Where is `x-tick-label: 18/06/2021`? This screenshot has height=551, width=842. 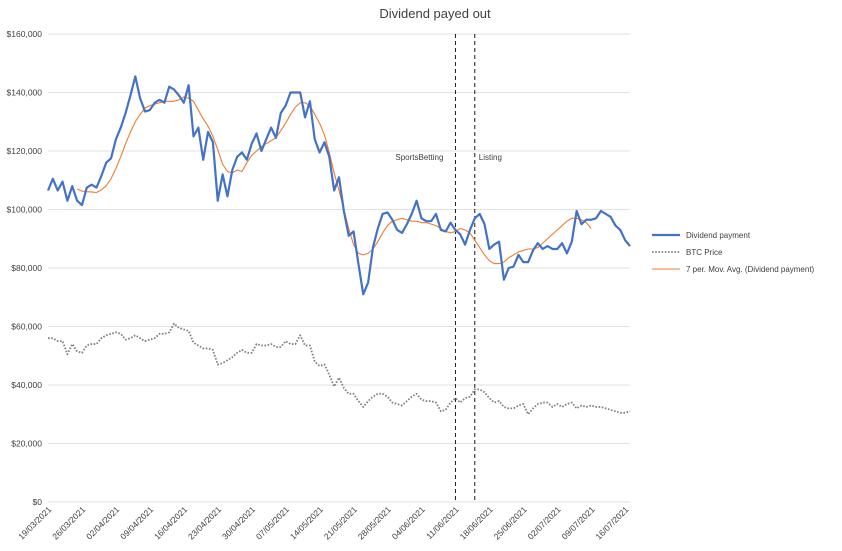
x-tick-label: 18/06/2021 is located at coordinates (476, 522).